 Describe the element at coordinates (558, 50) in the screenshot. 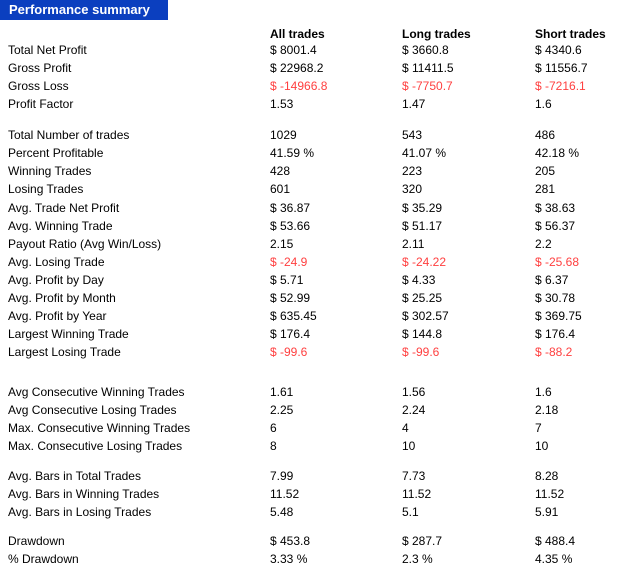

I see `value-cell: $ 4340.6` at that location.